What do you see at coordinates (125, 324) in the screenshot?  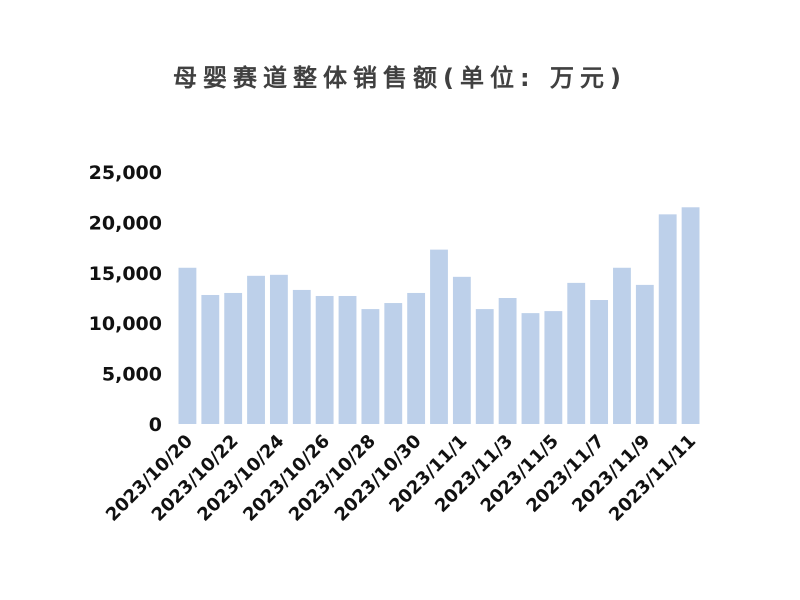 I see `y-tick-label: 10,000` at bounding box center [125, 324].